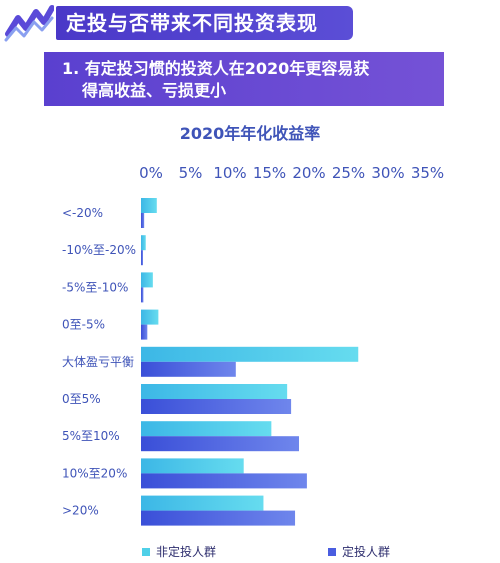 The height and width of the screenshot is (563, 500). I want to click on x-tick-label: 35%, so click(427, 173).